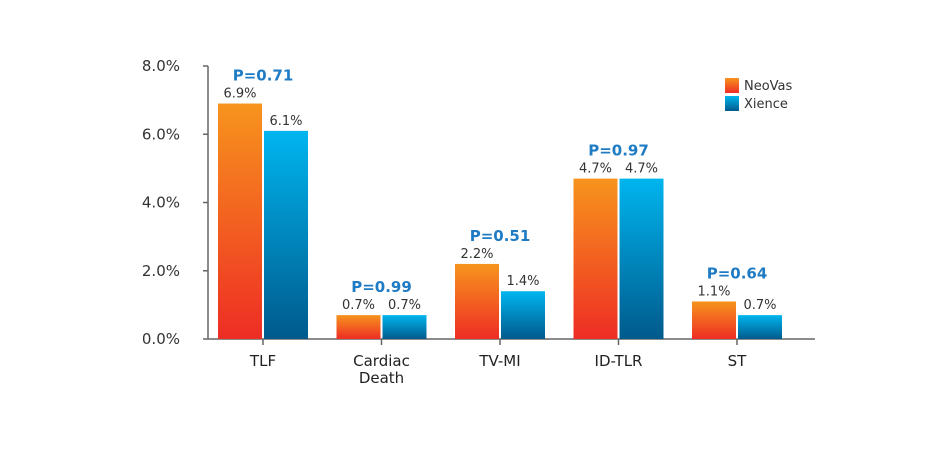  Describe the element at coordinates (500, 236) in the screenshot. I see `p-value-label: P=0.51` at that location.